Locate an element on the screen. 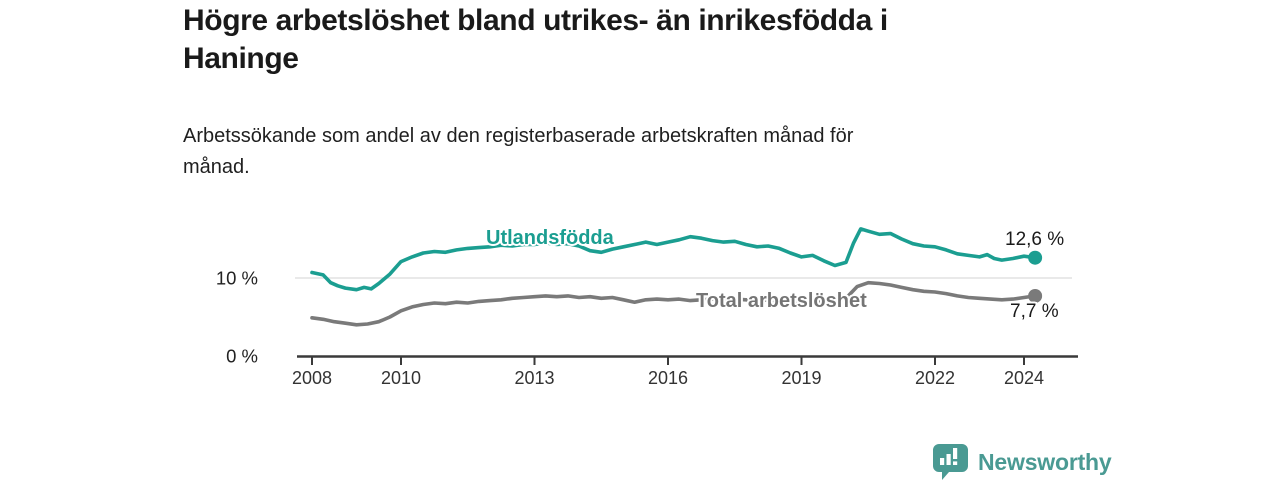 Image resolution: width=1280 pixels, height=480 pixels. x-tick-label: 2013 is located at coordinates (534, 378).